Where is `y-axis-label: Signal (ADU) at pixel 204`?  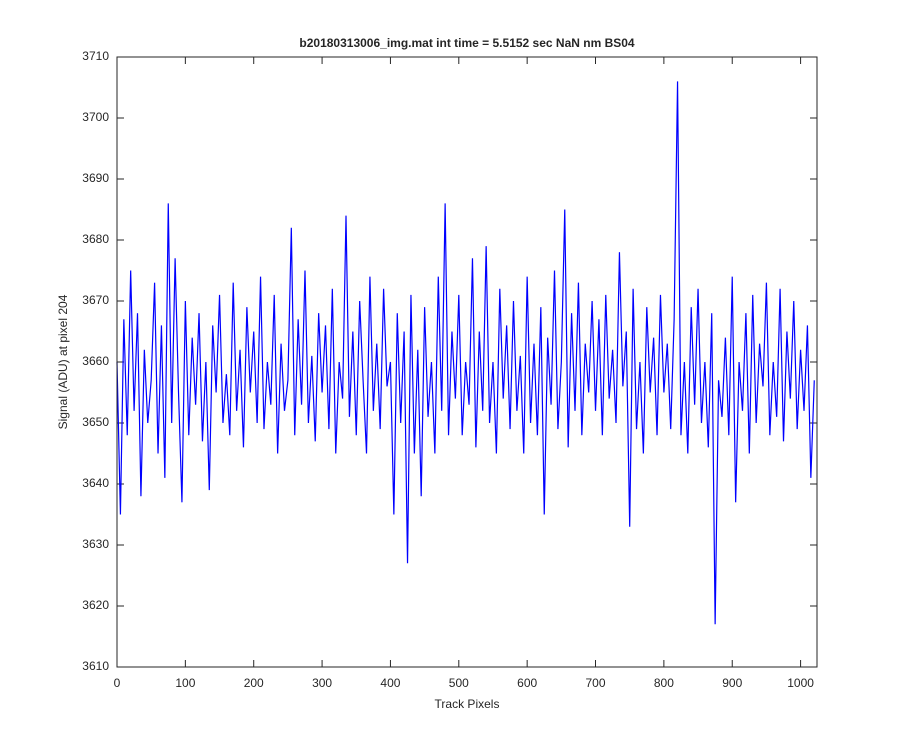 y-axis-label: Signal (ADU) at pixel 204 is located at coordinates (63, 361).